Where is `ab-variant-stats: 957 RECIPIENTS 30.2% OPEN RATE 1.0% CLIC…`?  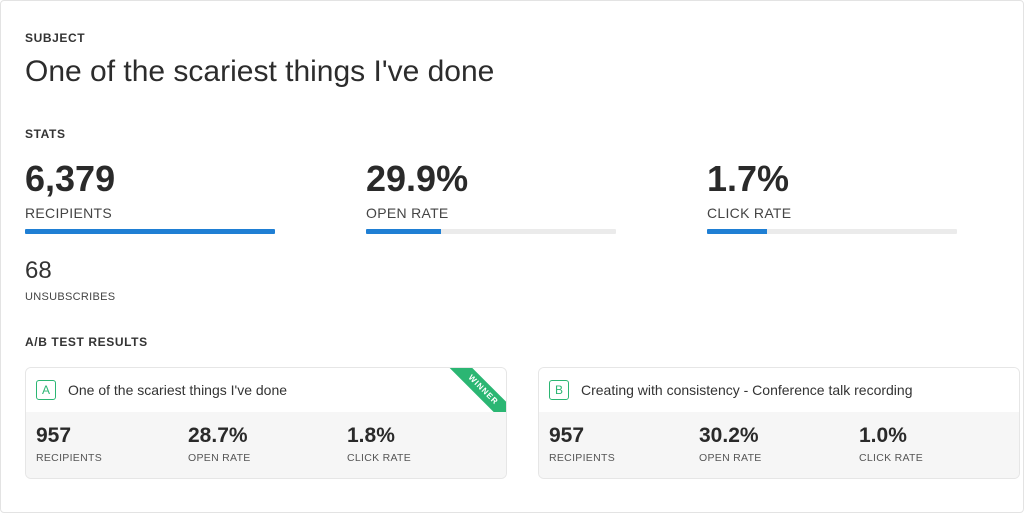
ab-variant-stats: 957 RECIPIENTS 30.2% OPEN RATE 1.0% CLIC… is located at coordinates (779, 445).